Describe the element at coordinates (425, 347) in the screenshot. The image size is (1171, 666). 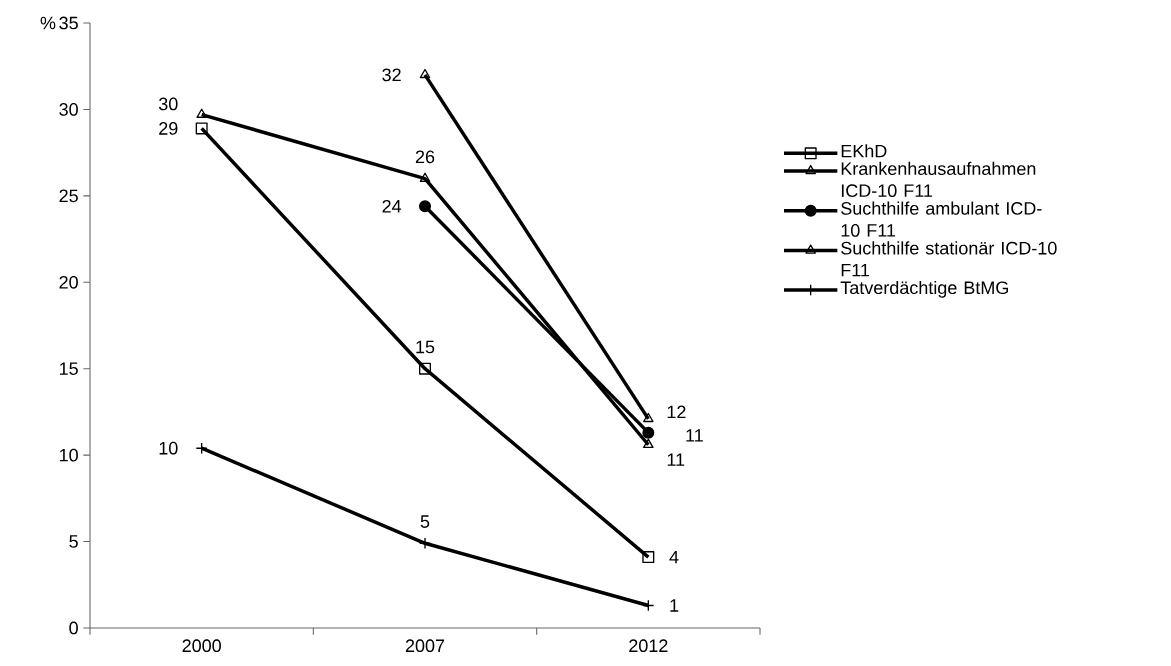
I see `data-label: 15` at that location.